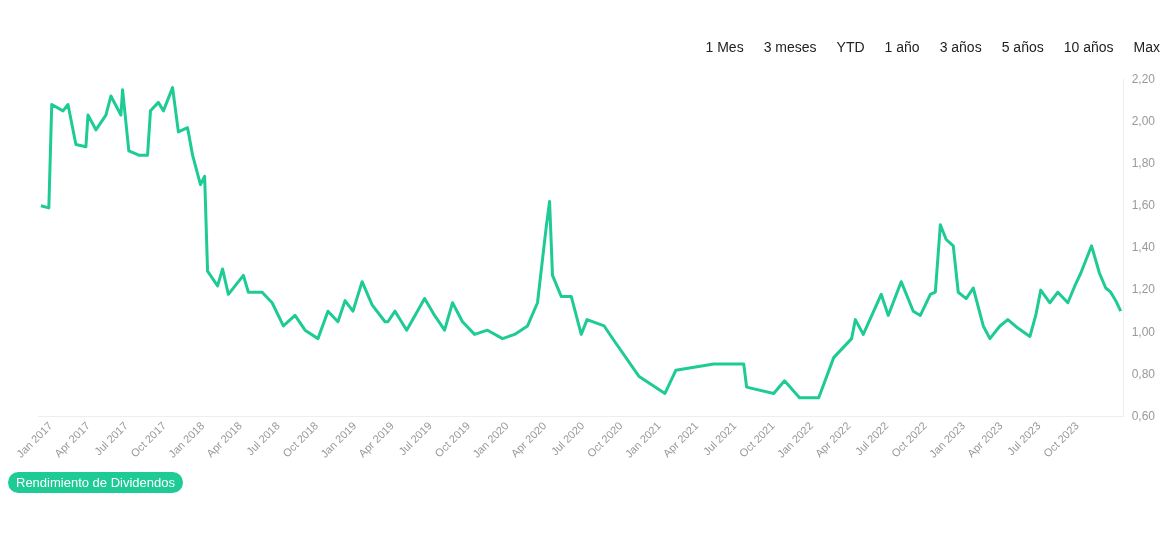 The height and width of the screenshot is (535, 1175). What do you see at coordinates (850, 47) in the screenshot?
I see `text: YTD` at bounding box center [850, 47].